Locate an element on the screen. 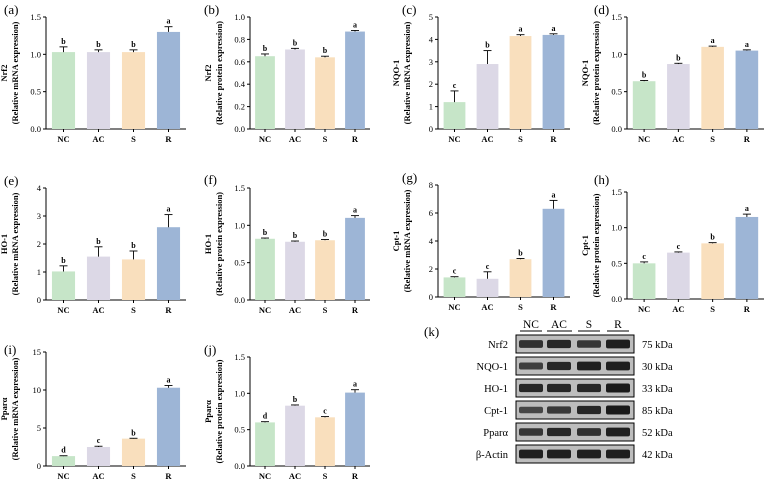 This screenshot has width=783, height=480. y-tick-label-a: 1.5 is located at coordinates (35, 17).